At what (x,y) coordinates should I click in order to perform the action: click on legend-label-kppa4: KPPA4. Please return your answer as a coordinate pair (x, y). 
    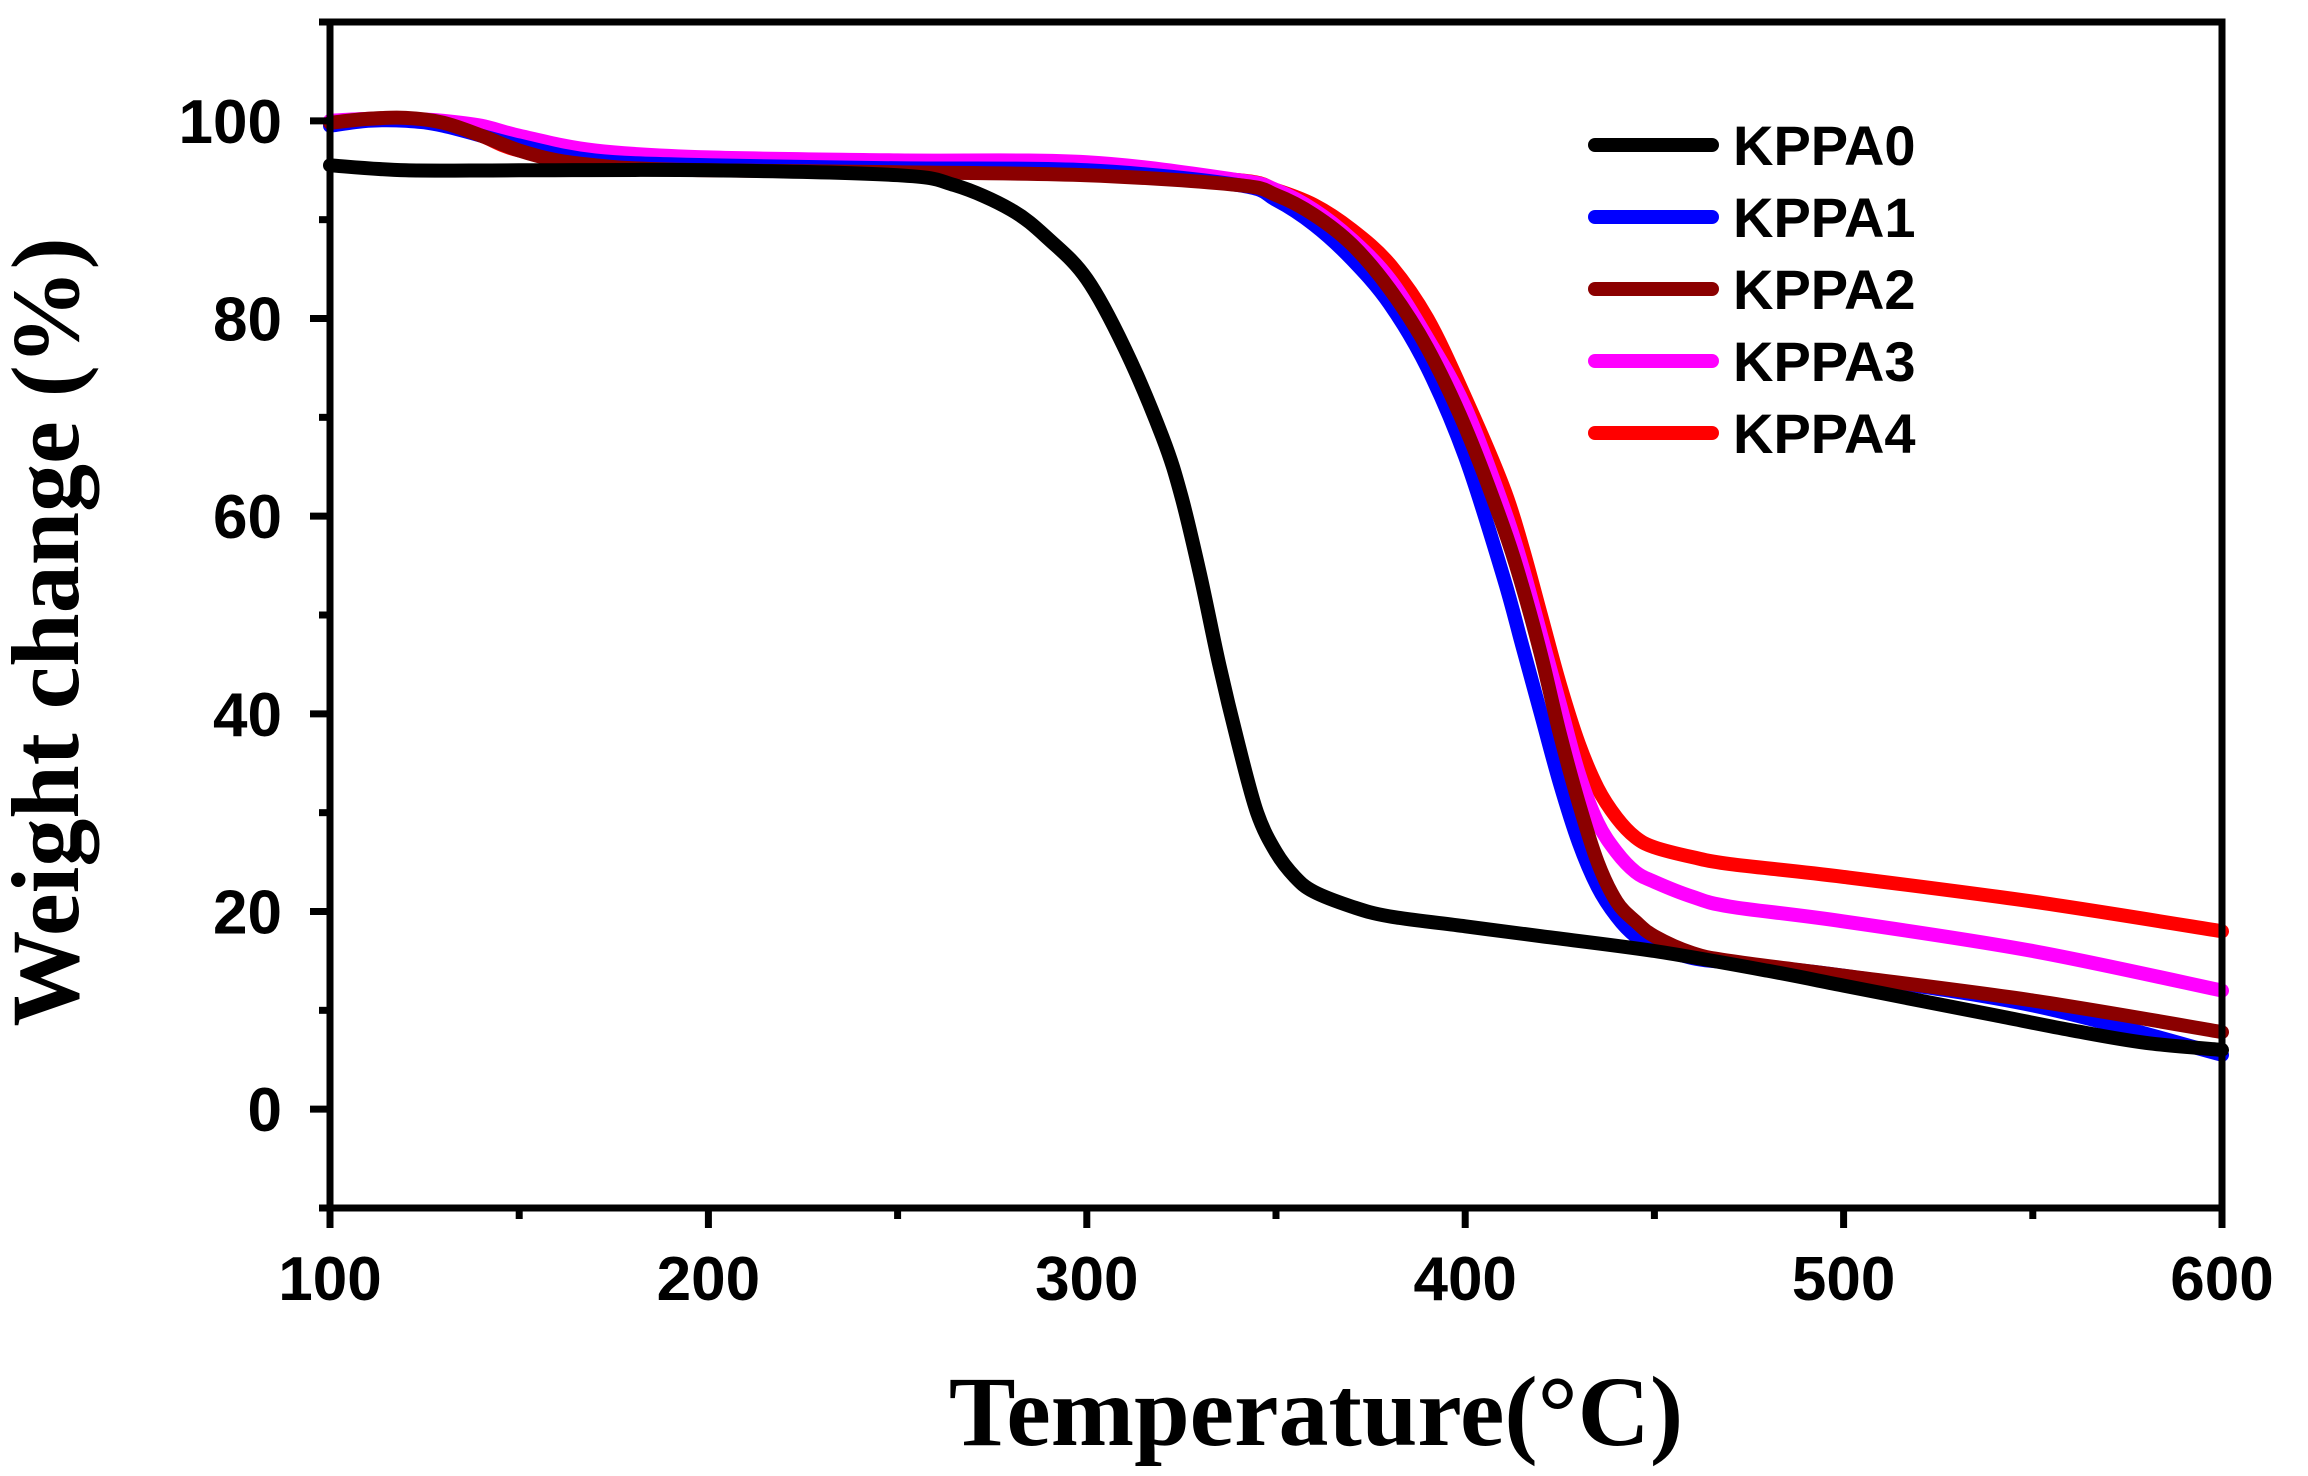
    Looking at the image, I should click on (1824, 433).